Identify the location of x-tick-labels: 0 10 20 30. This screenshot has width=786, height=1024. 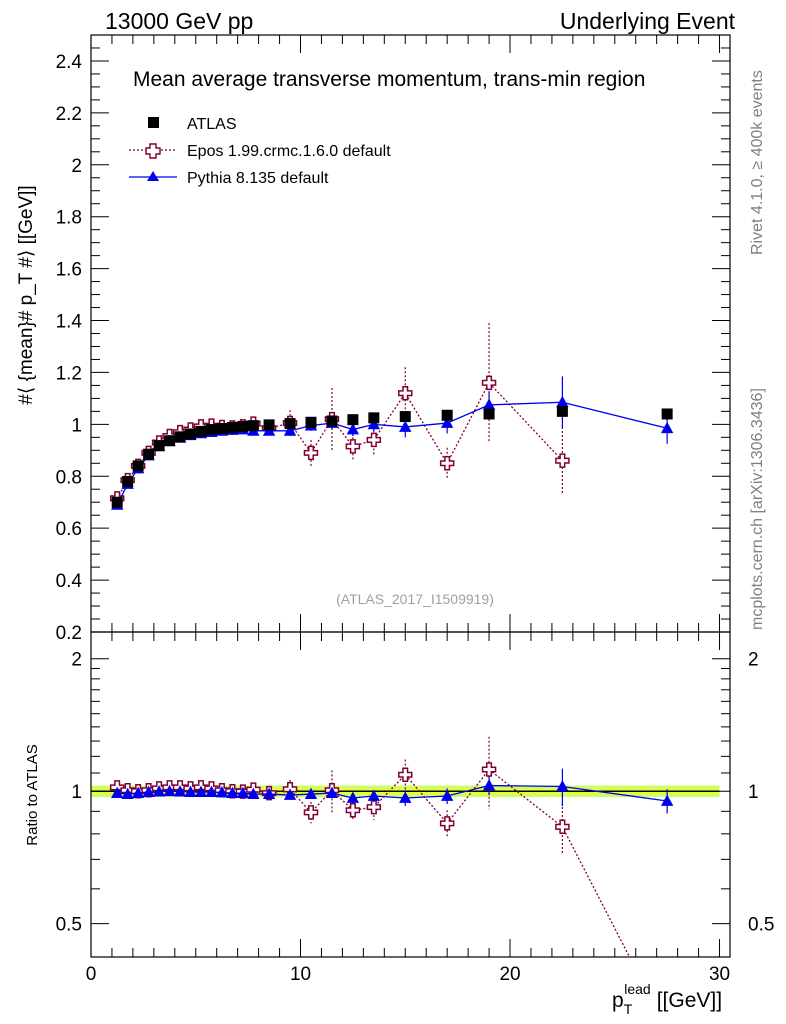
(408, 974).